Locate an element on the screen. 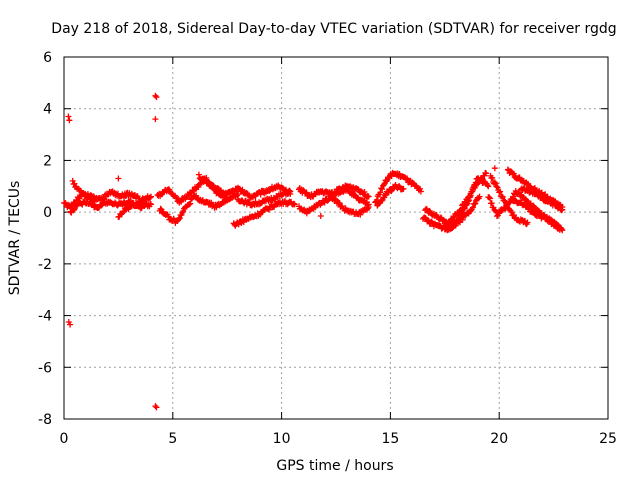 This screenshot has width=640, height=480. x-tick-label: 20 is located at coordinates (499, 439).